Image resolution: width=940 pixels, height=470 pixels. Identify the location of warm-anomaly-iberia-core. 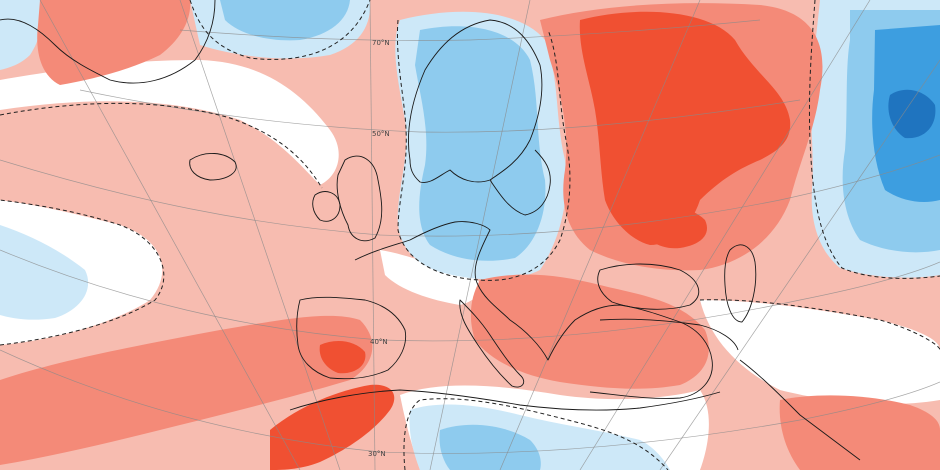
(342, 357).